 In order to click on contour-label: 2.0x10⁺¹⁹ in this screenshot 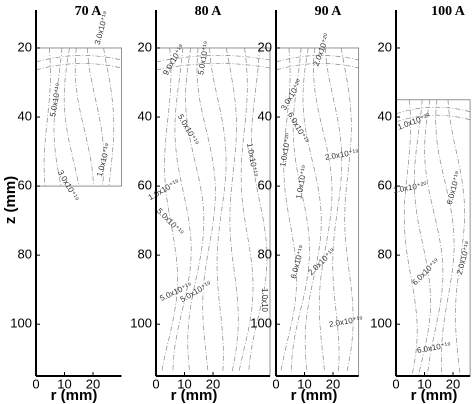, I will do `click(321, 261)`.